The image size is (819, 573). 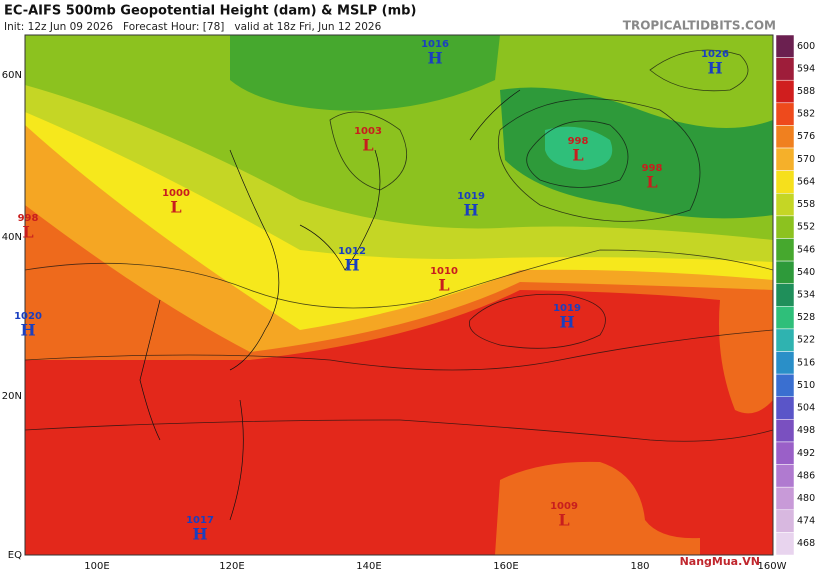 What do you see at coordinates (96, 566) in the screenshot?
I see `lon-label: 100E` at bounding box center [96, 566].